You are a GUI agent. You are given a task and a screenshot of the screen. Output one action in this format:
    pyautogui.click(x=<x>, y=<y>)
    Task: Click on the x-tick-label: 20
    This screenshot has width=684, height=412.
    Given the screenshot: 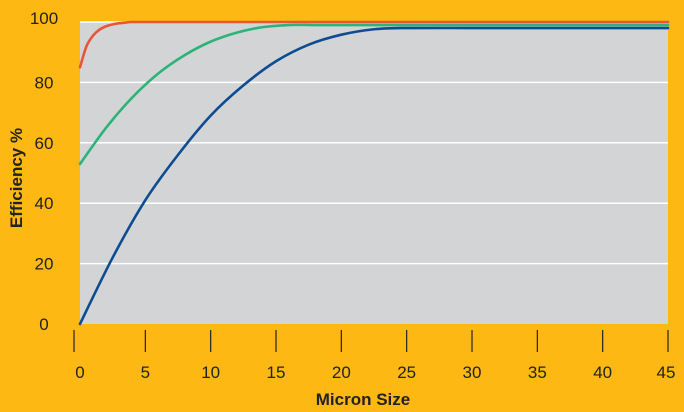 What is the action you would take?
    pyautogui.click(x=341, y=372)
    